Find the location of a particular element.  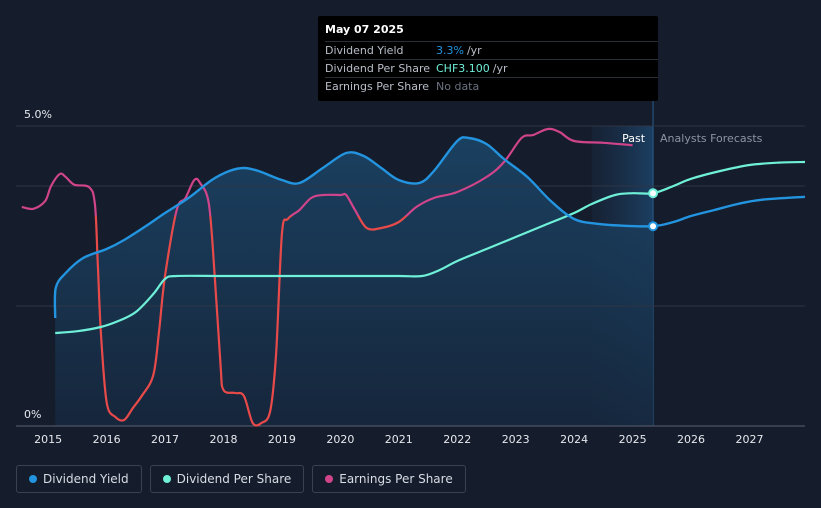

tooltip-value: 3.3% is located at coordinates (450, 50).